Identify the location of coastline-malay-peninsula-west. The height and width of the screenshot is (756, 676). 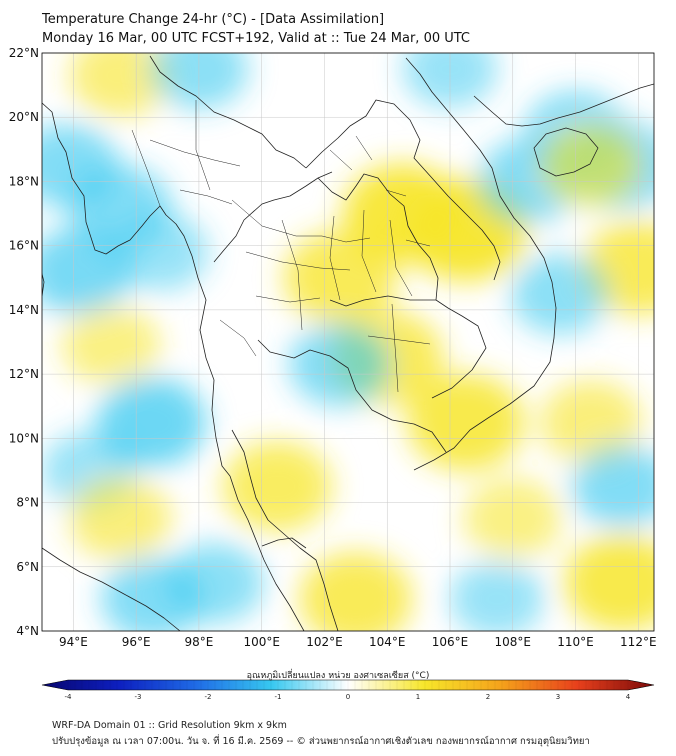
(267, 553).